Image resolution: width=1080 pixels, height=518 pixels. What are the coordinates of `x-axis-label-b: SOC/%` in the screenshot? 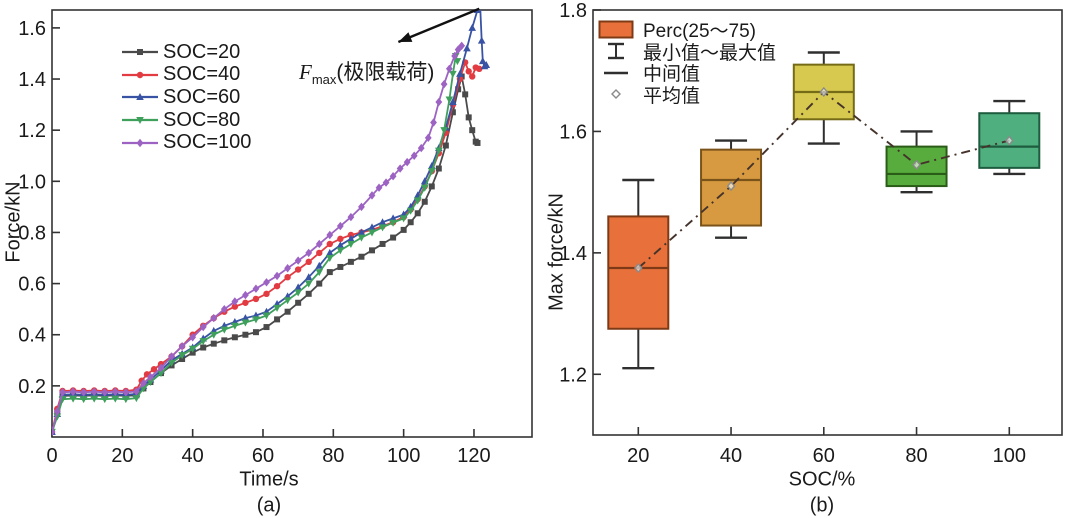 It's located at (822, 479).